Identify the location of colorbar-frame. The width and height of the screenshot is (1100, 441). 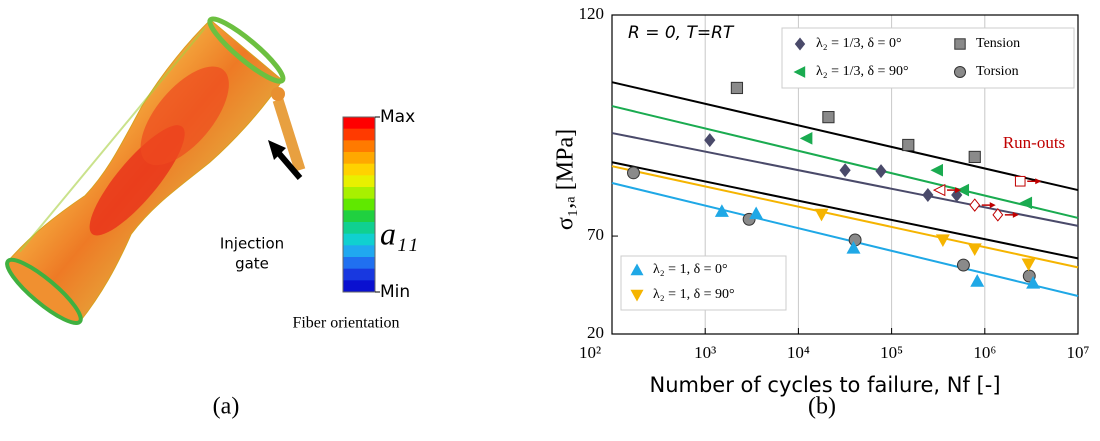
(359, 204).